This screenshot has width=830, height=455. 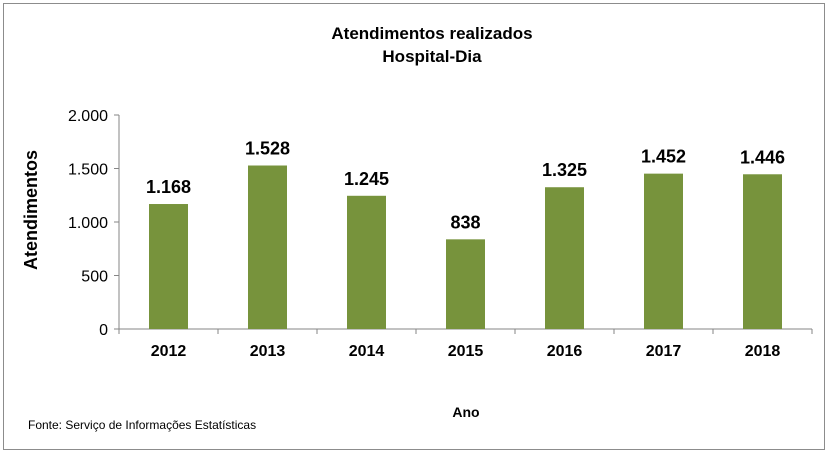 What do you see at coordinates (431, 33) in the screenshot?
I see `chart-title: Atendimentos realizados` at bounding box center [431, 33].